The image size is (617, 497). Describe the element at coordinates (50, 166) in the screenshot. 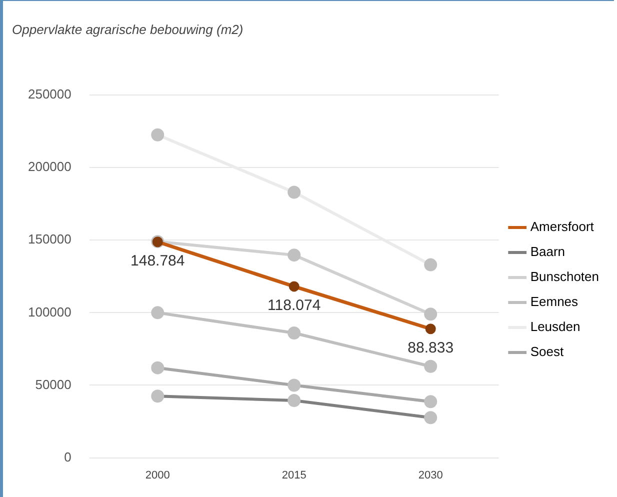

I see `y-tick-label: 200000` at that location.